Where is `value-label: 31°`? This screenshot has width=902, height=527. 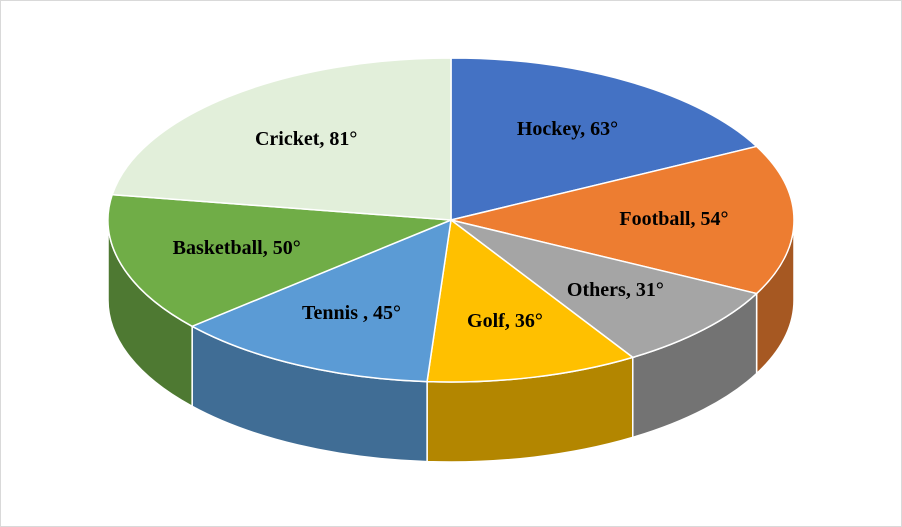 value-label: 31° is located at coordinates (650, 290).